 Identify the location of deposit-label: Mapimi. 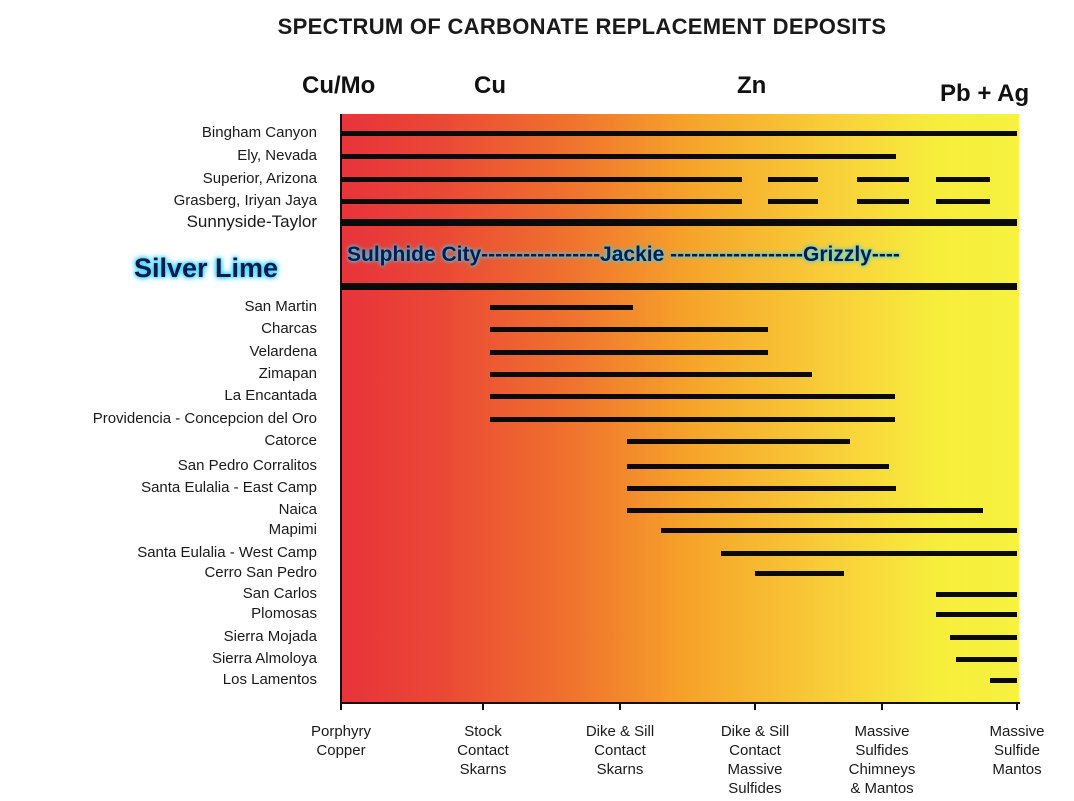
(292, 529).